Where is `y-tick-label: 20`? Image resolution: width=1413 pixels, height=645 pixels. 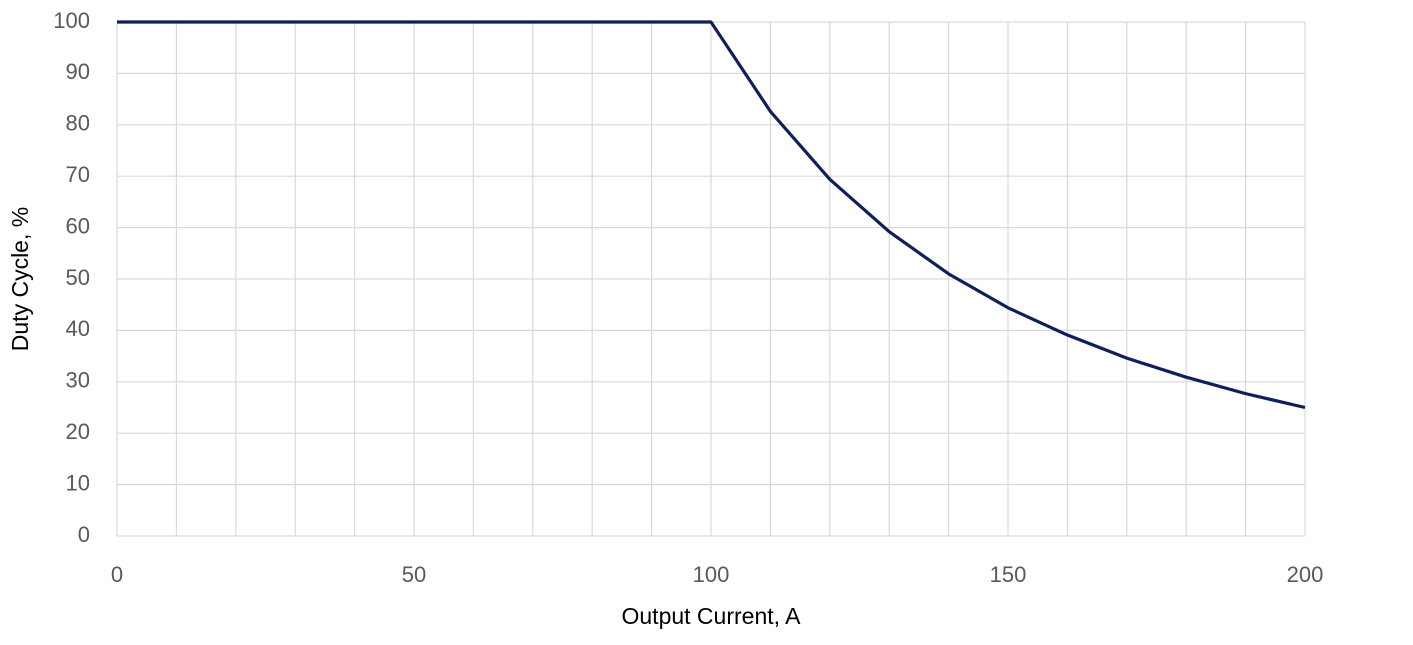 y-tick-label: 20 is located at coordinates (78, 431).